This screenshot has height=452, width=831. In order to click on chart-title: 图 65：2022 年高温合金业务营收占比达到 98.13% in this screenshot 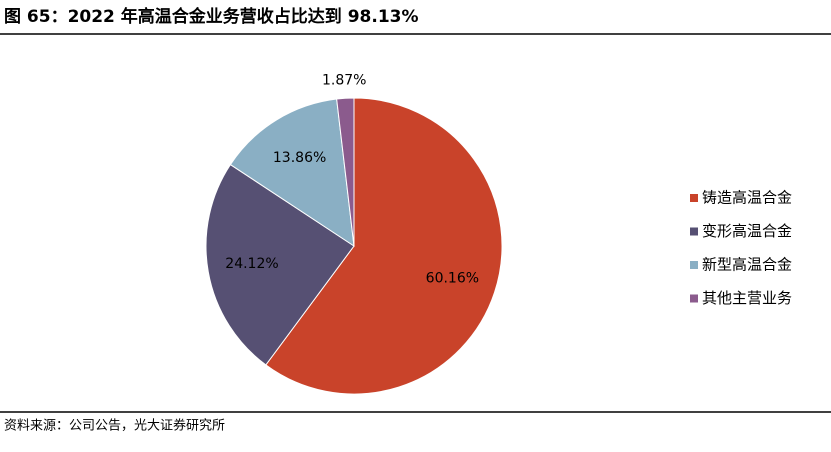, I will do `click(211, 16)`.